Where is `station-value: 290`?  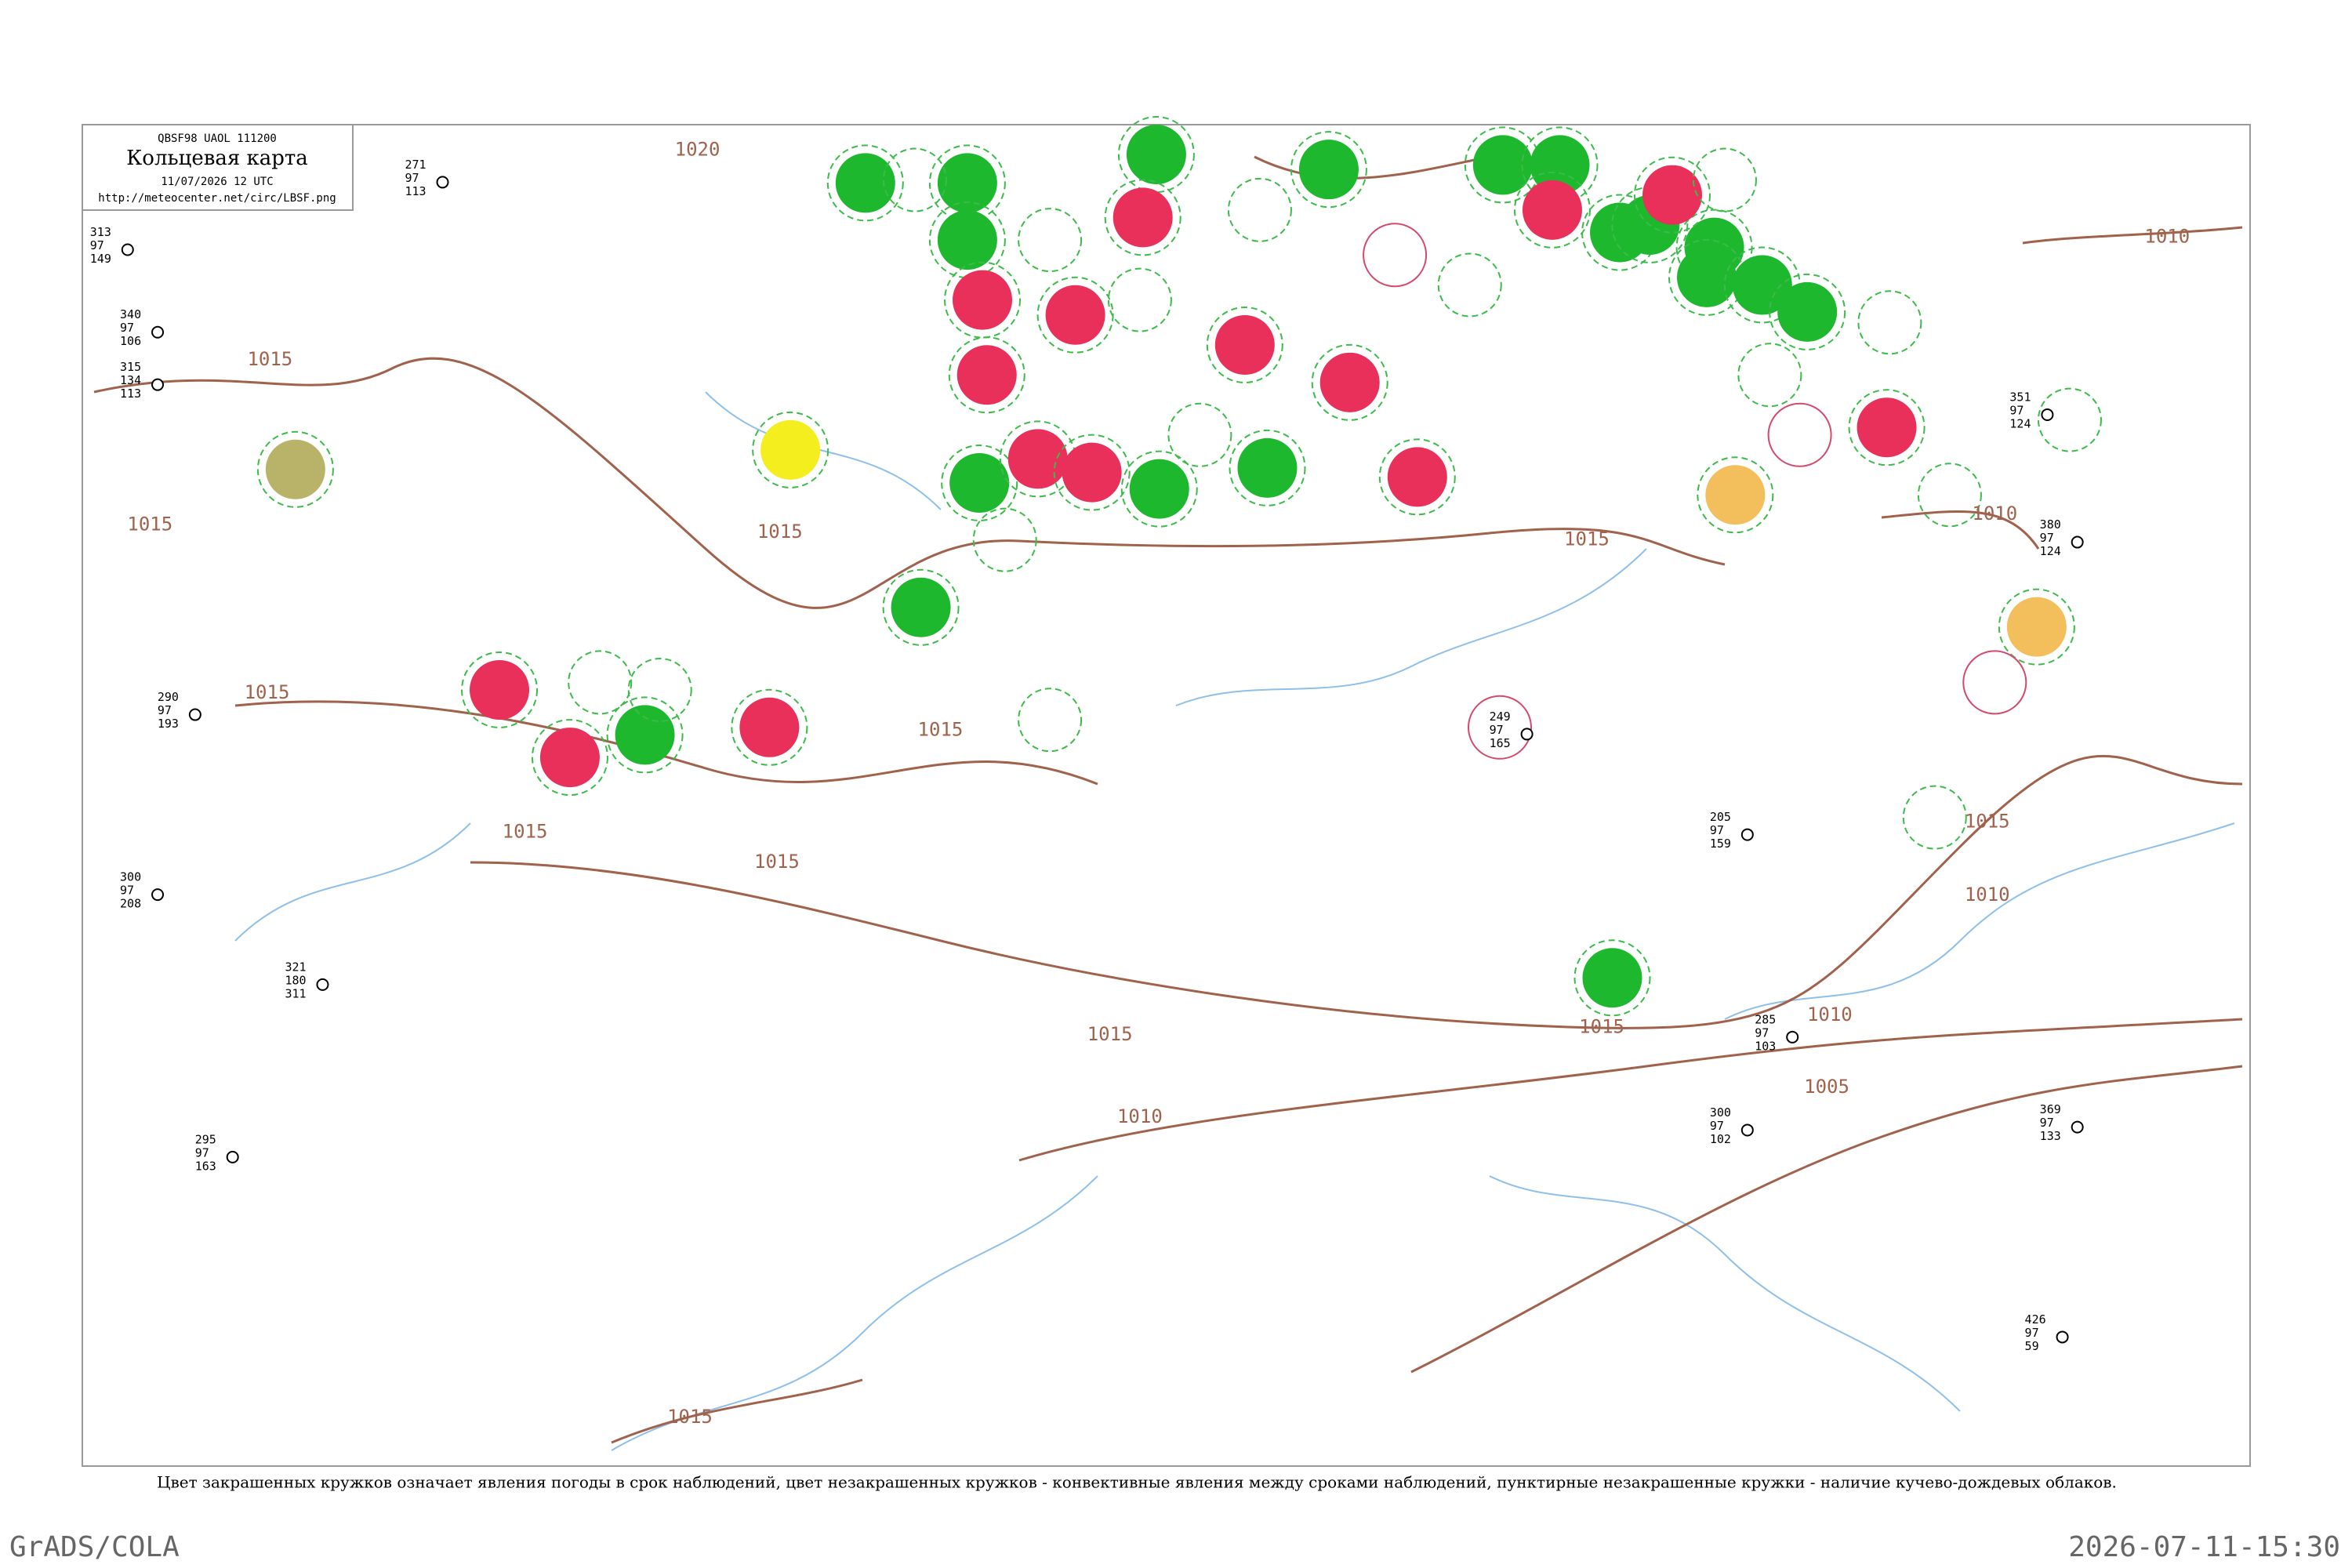 station-value: 290 is located at coordinates (168, 697).